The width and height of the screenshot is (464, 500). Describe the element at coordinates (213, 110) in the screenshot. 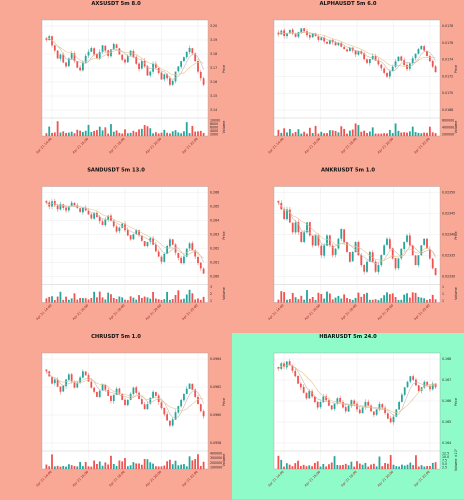

I see `price-tick-label: 3.14` at that location.